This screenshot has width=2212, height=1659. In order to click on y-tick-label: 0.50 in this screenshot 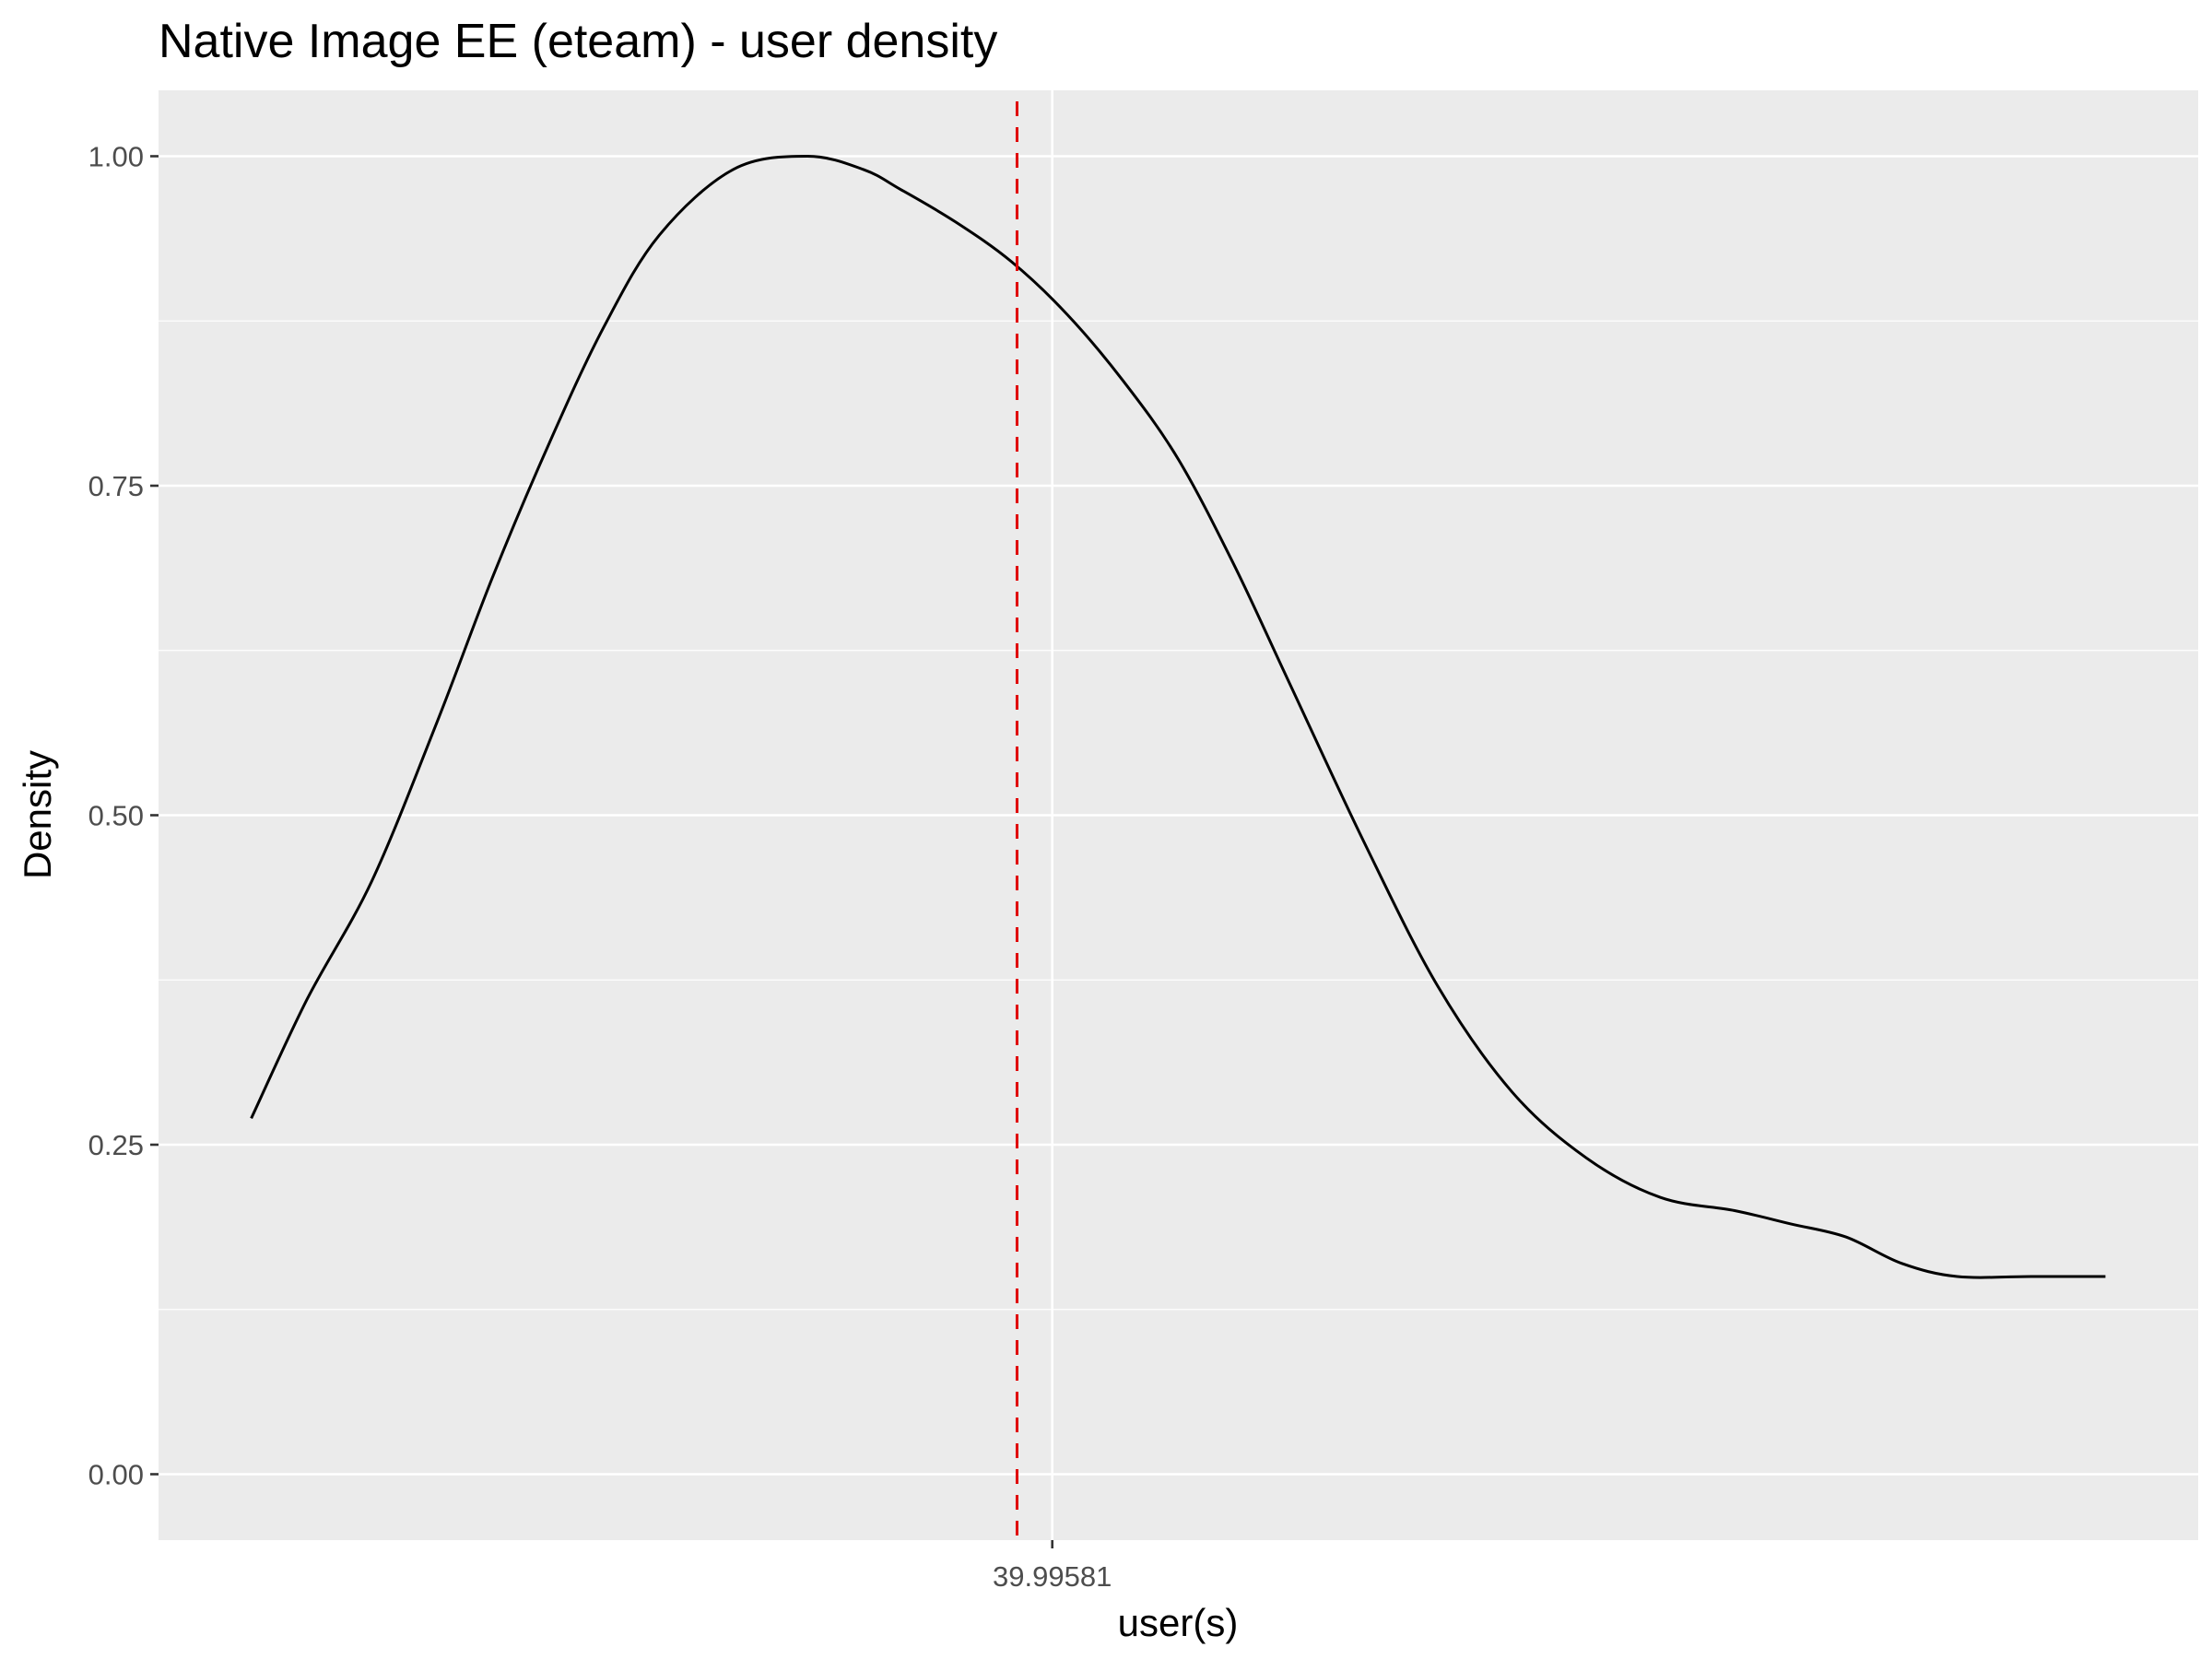, I will do `click(116, 816)`.